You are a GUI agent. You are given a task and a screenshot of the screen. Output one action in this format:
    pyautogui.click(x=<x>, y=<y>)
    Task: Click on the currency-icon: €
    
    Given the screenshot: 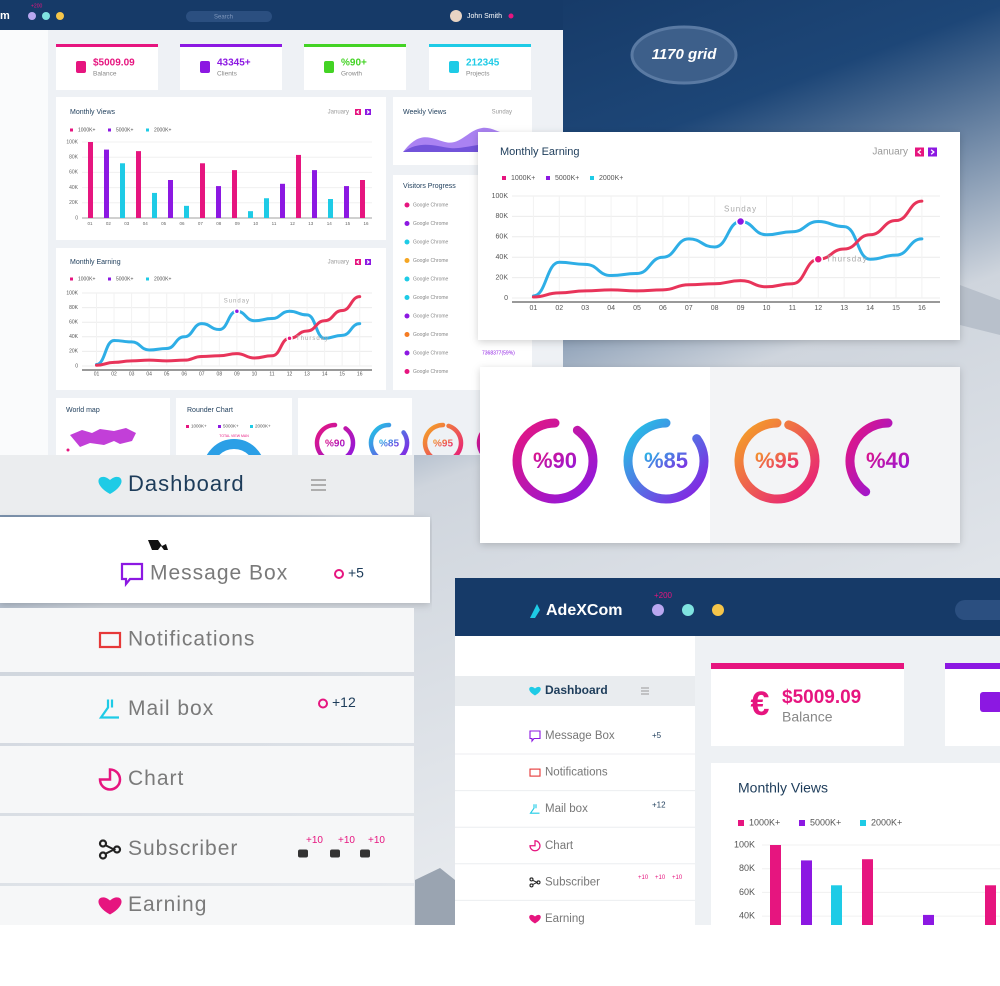 What is the action you would take?
    pyautogui.click(x=760, y=704)
    